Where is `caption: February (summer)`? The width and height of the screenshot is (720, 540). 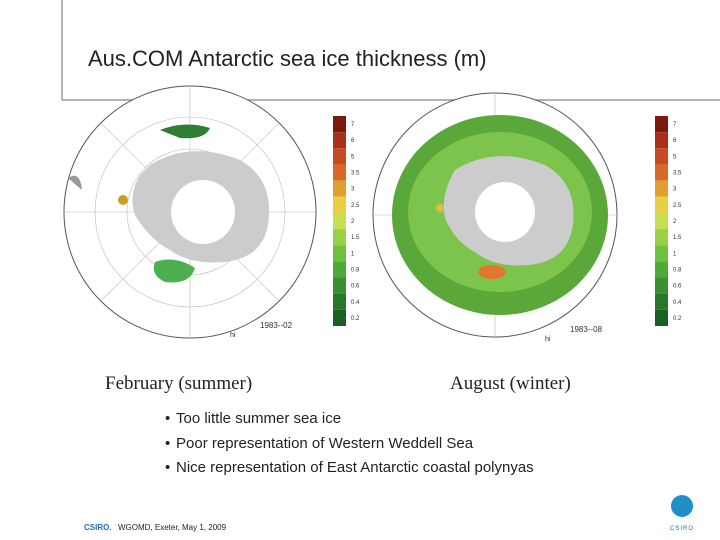
caption: February (summer) is located at coordinates (178, 383).